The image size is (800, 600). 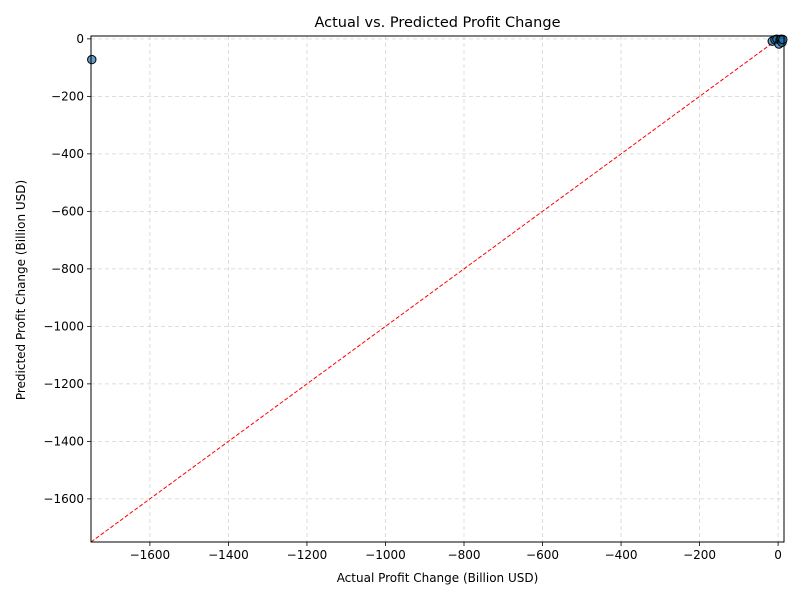 What do you see at coordinates (437, 49) in the screenshot?
I see `data-points` at bounding box center [437, 49].